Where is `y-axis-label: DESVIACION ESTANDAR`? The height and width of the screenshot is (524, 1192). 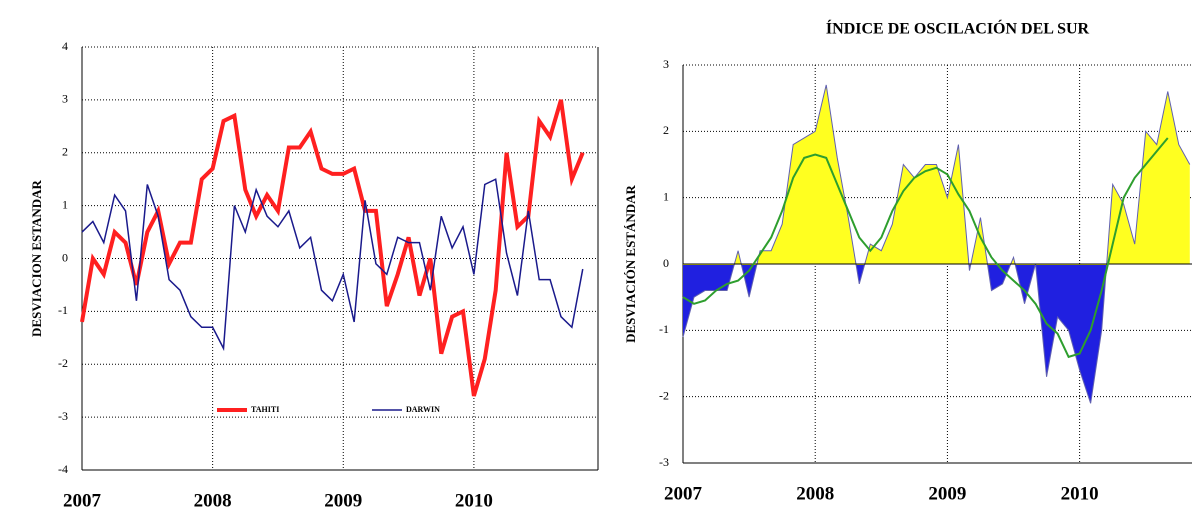 y-axis-label: DESVIACION ESTANDAR is located at coordinates (36, 257).